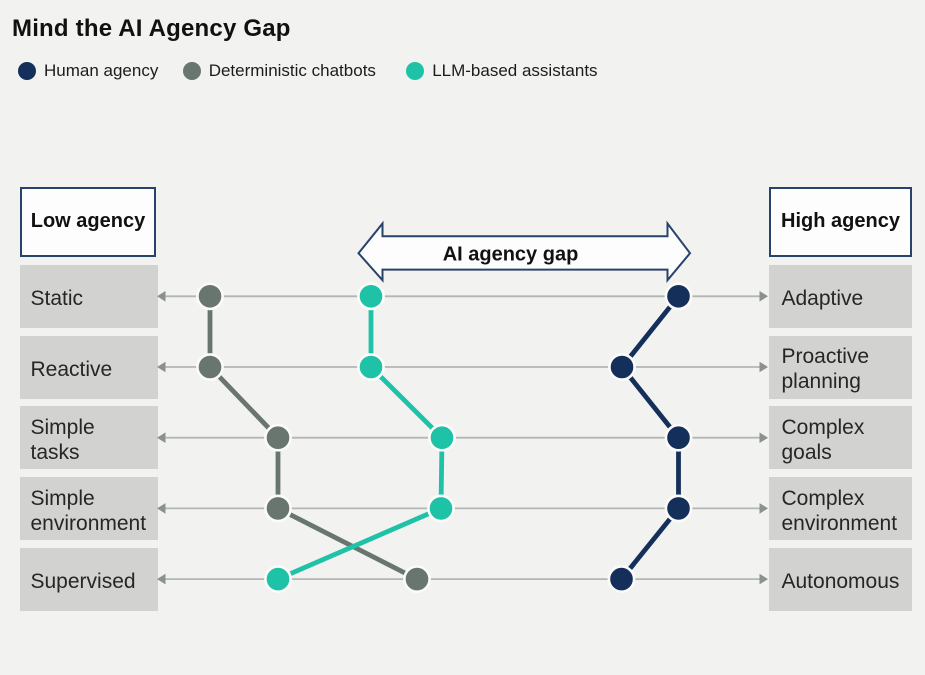 The width and height of the screenshot is (925, 675). What do you see at coordinates (511, 254) in the screenshot?
I see `svg-text: AI agency gap` at bounding box center [511, 254].